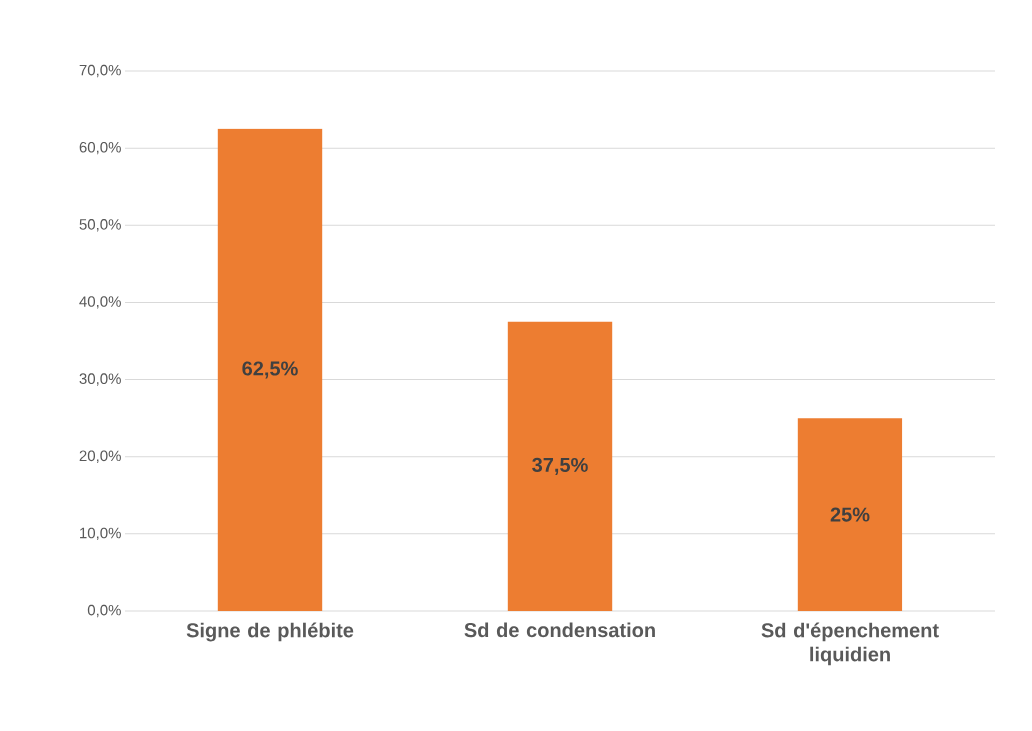  I want to click on x-tick-label: Sd de condensation, so click(559, 630).